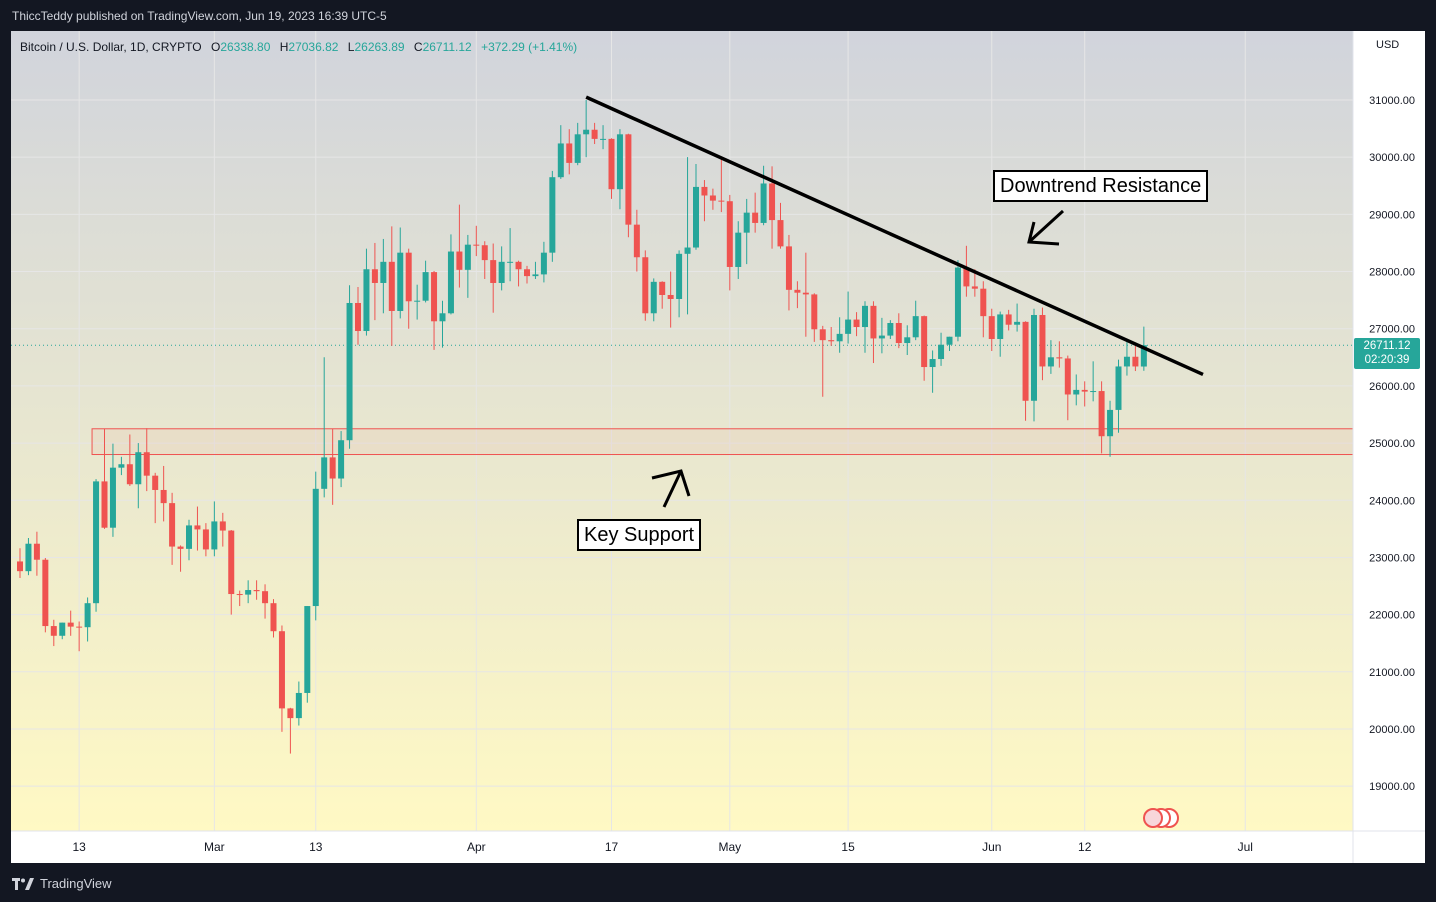  What do you see at coordinates (79, 847) in the screenshot?
I see `time-tick-label: 13` at bounding box center [79, 847].